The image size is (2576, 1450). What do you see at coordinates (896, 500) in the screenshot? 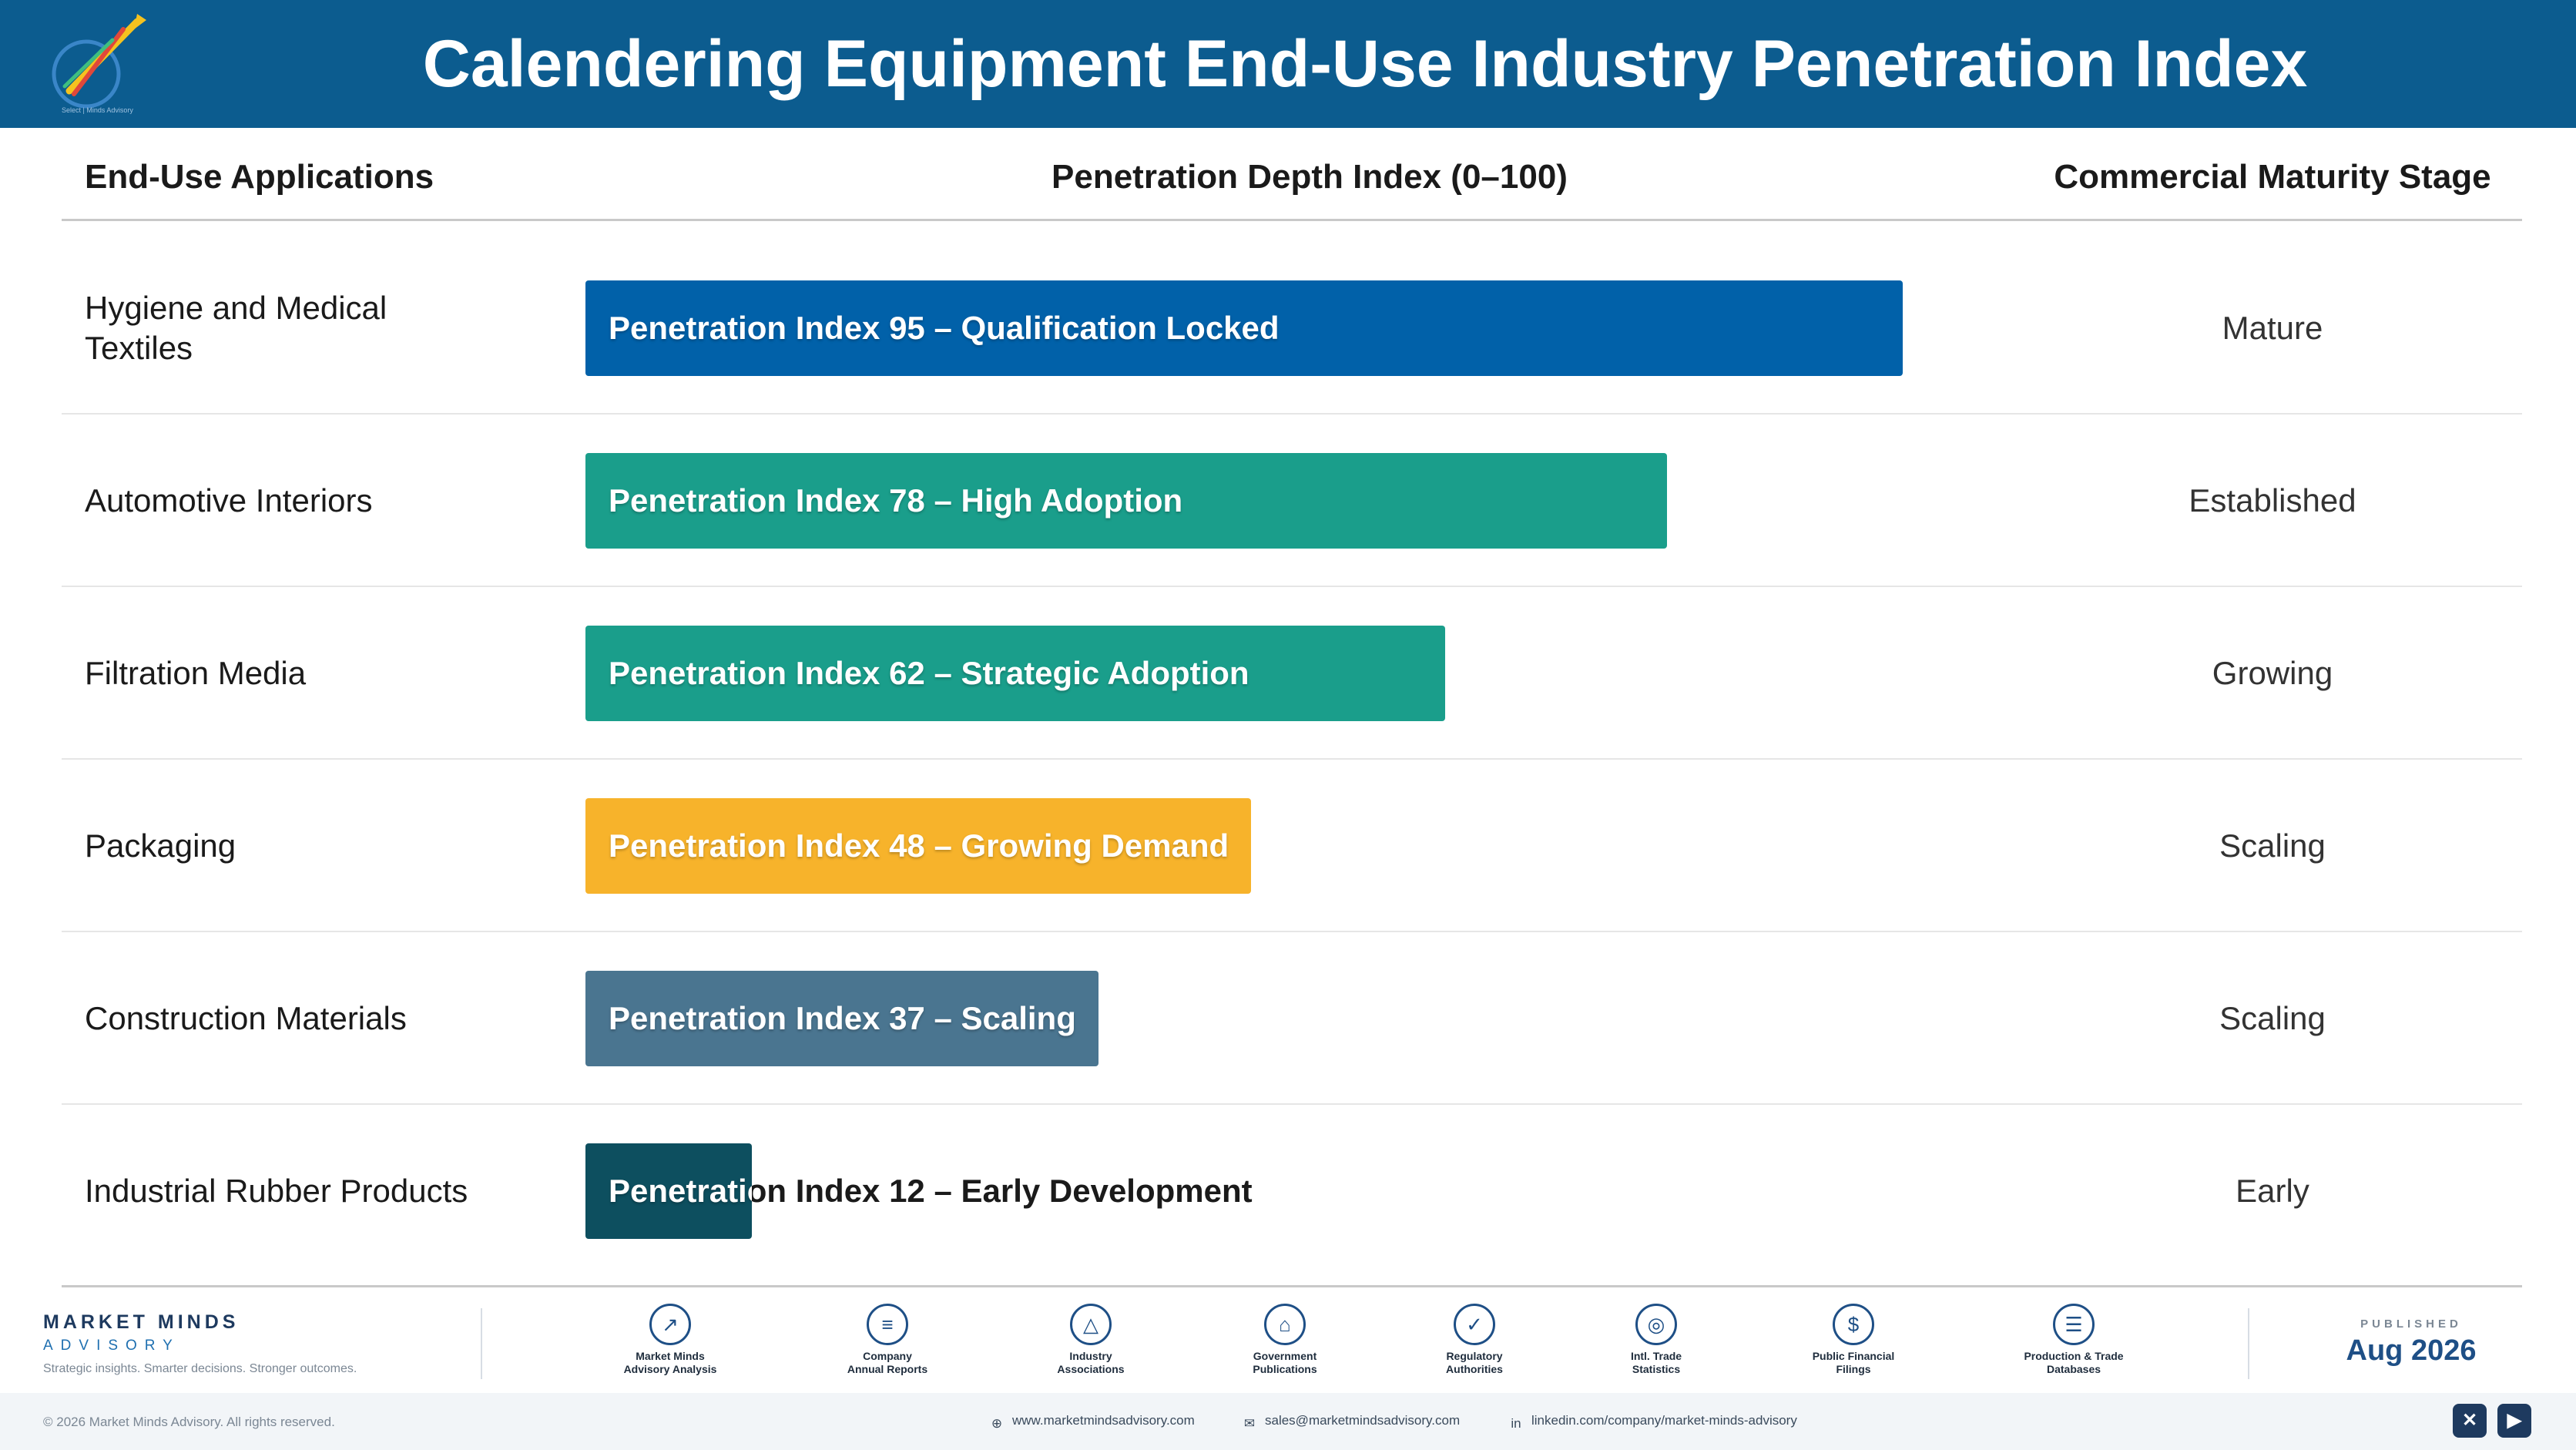
I see `bar-data-label: Penetration Index 78 – High Adoption` at bounding box center [896, 500].